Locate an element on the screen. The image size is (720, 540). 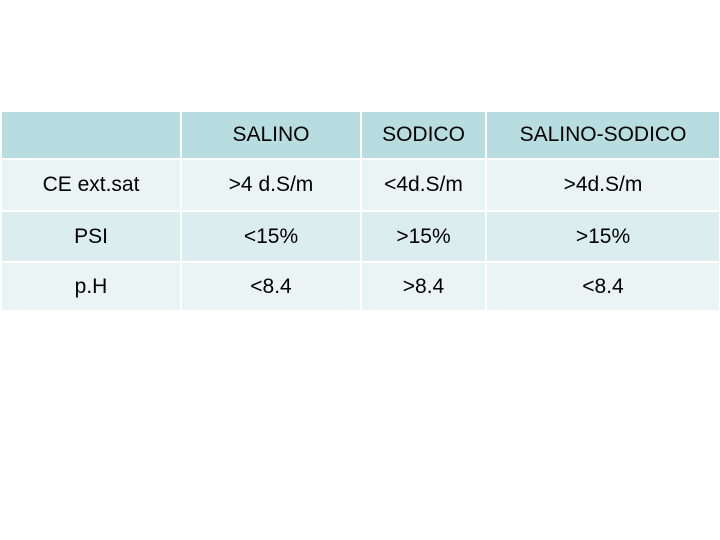
header-cell: SODICO is located at coordinates (423, 135).